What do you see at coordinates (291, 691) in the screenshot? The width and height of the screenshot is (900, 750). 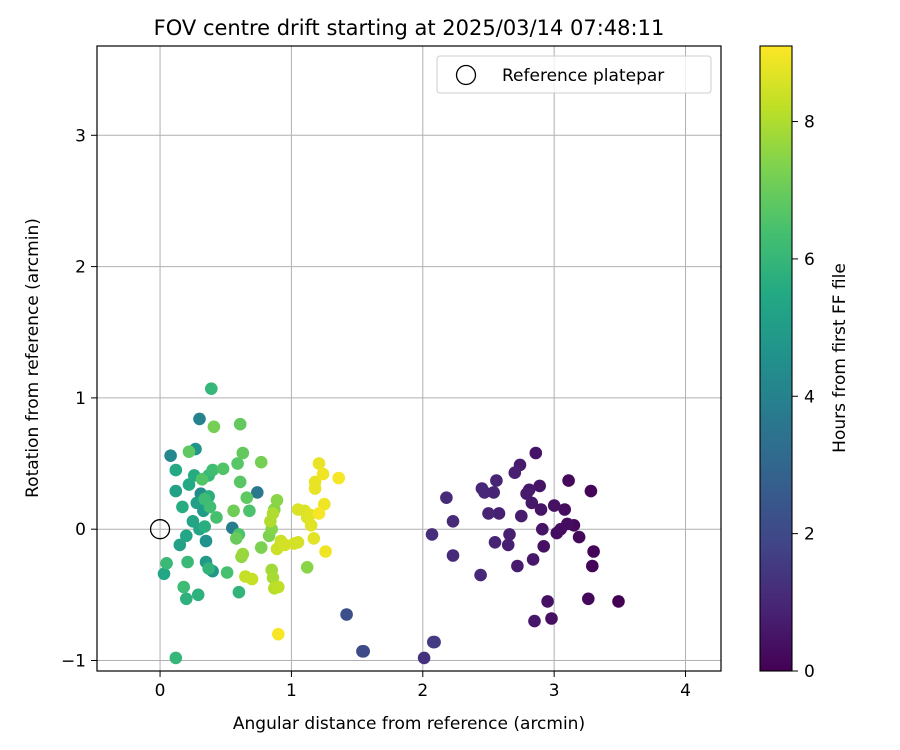 I see `x-tick-label: 1` at bounding box center [291, 691].